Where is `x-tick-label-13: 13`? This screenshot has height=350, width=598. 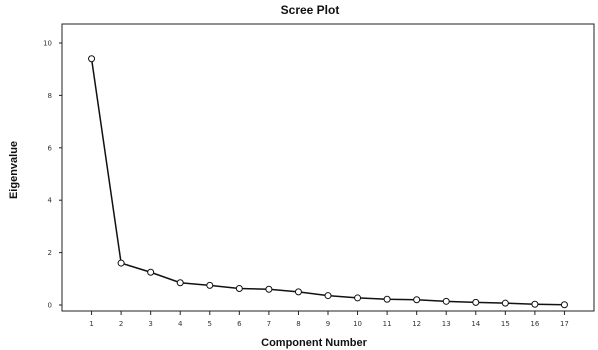 x-tick-label-13: 13 is located at coordinates (446, 324).